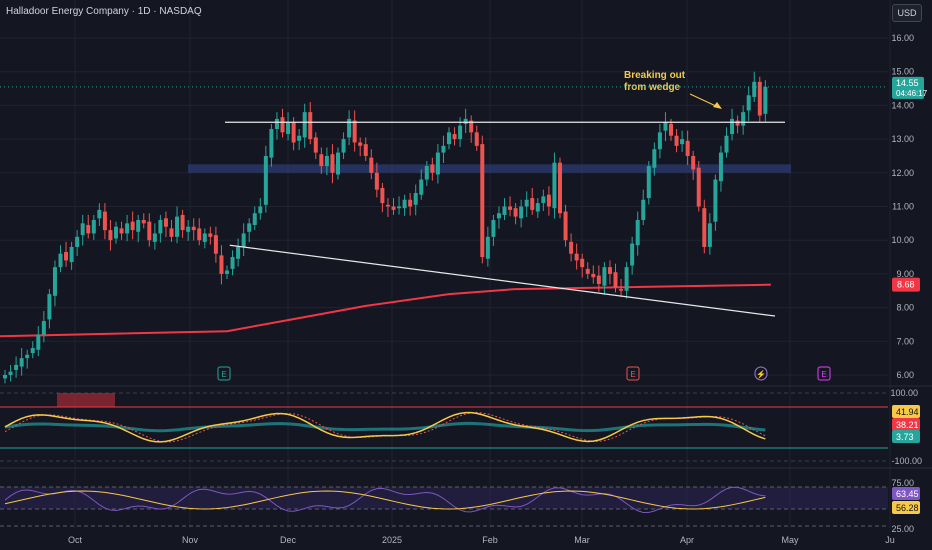 This screenshot has height=550, width=932. I want to click on osc-value-label: 38.21, so click(907, 425).